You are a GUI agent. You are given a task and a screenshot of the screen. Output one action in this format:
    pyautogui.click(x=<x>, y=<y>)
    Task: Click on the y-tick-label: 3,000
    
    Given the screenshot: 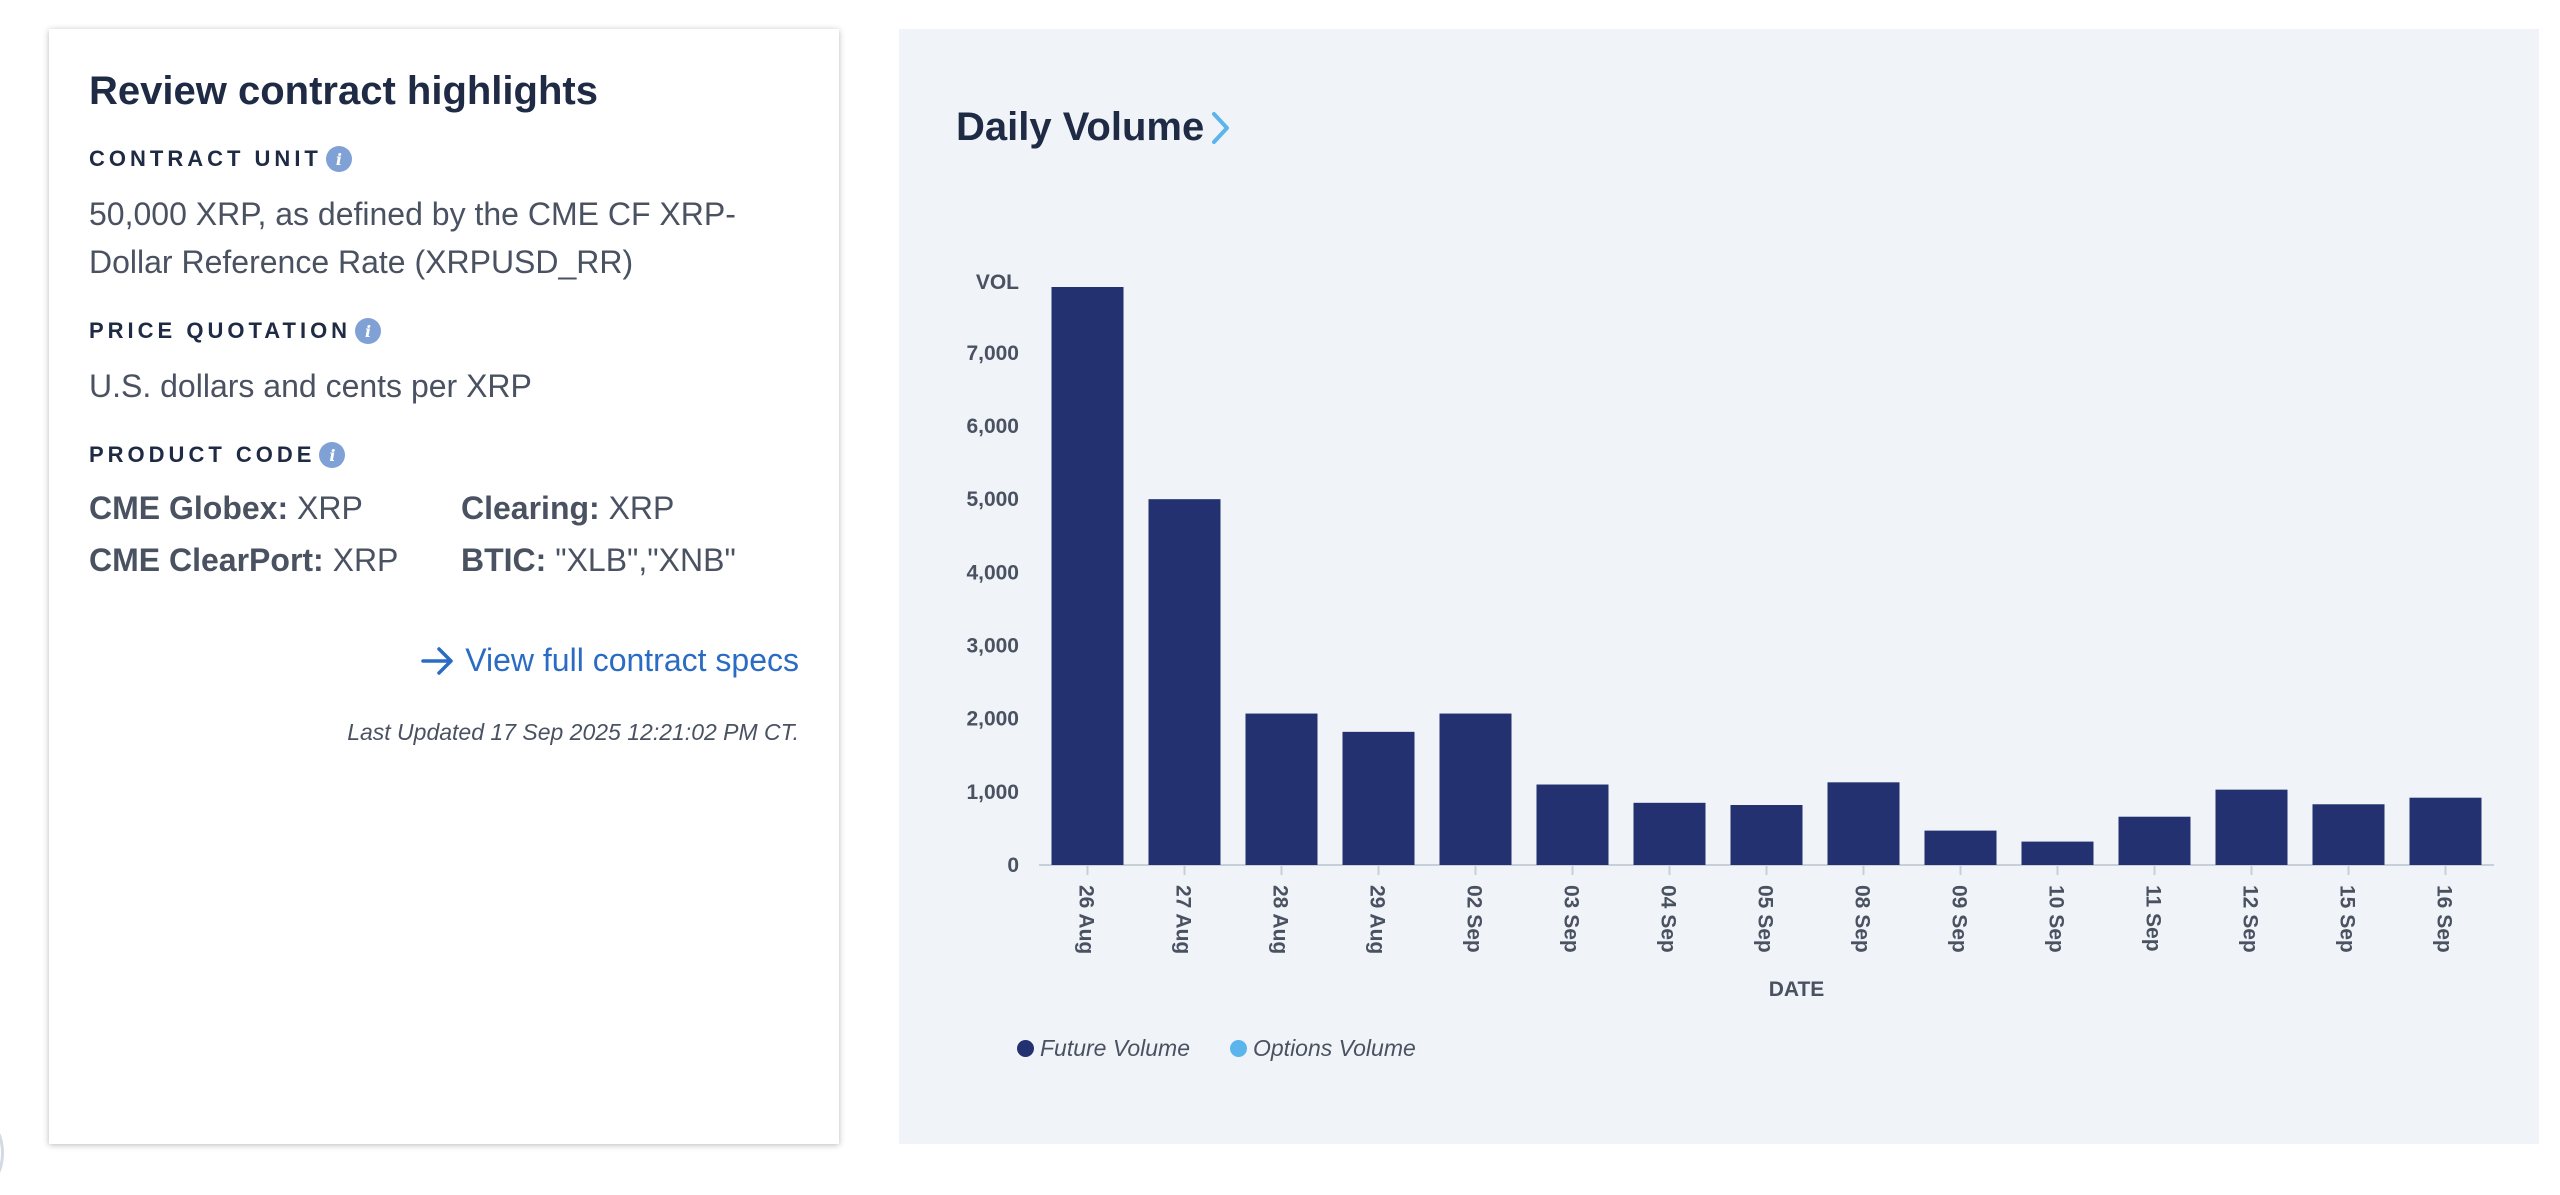 What is the action you would take?
    pyautogui.click(x=992, y=646)
    